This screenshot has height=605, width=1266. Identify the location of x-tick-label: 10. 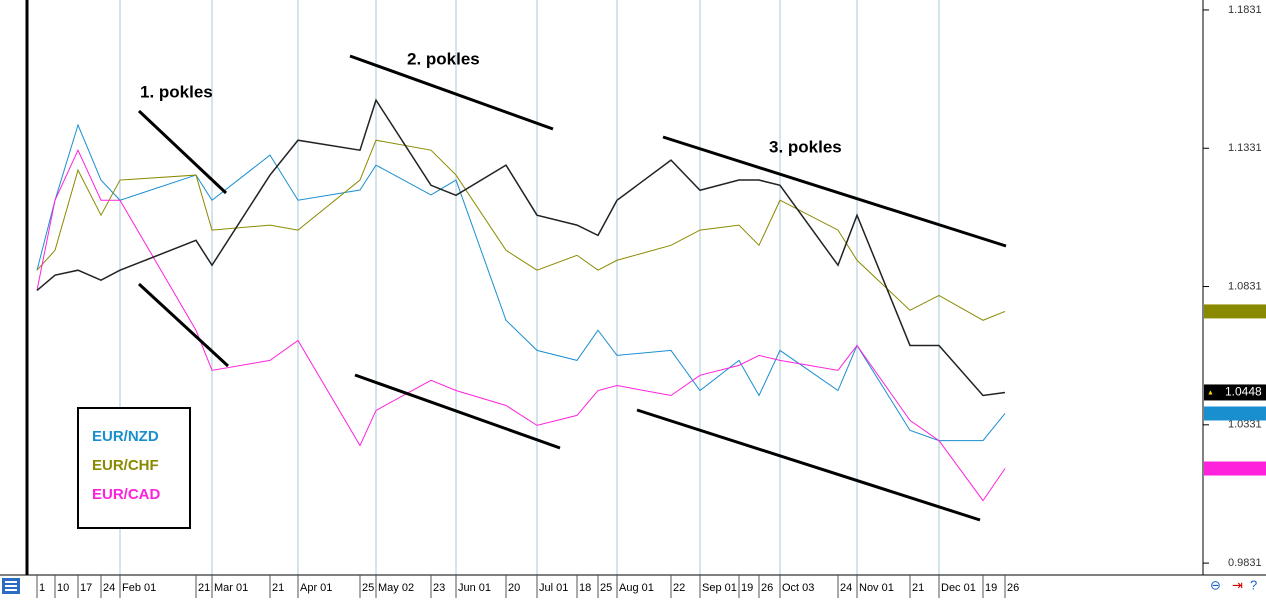
(63, 588).